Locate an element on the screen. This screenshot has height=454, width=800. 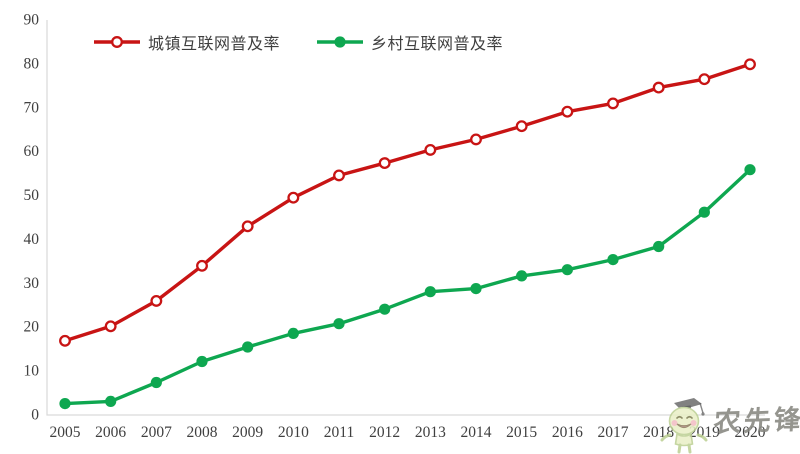
y-tick-label: 40 is located at coordinates (32, 239).